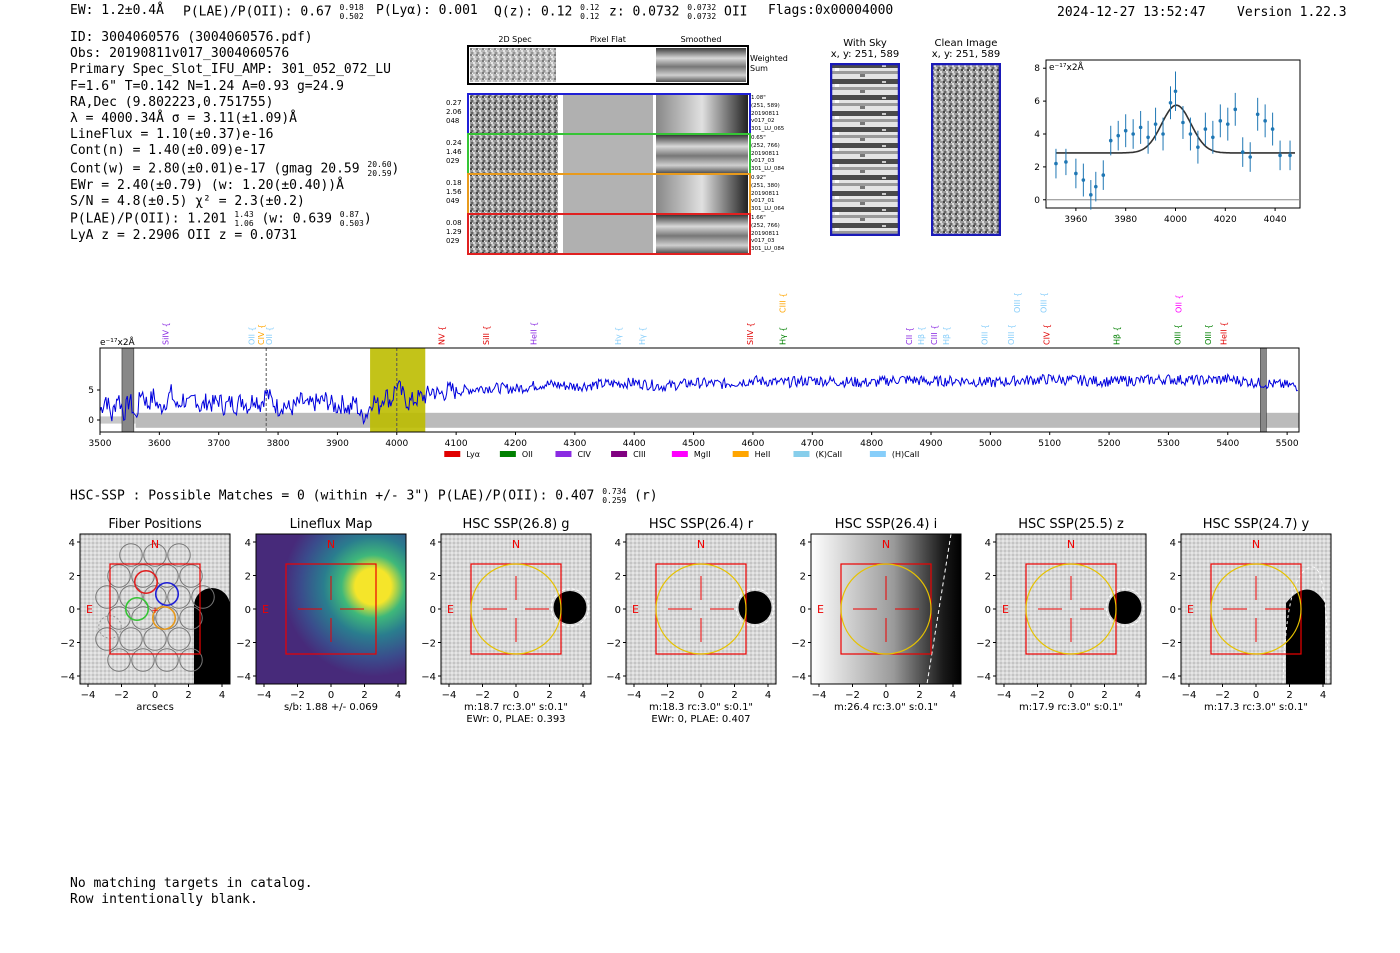 Image resolution: width=1400 pixels, height=953 pixels. What do you see at coordinates (155, 707) in the screenshot?
I see `panel-caption: arcsecs` at bounding box center [155, 707].